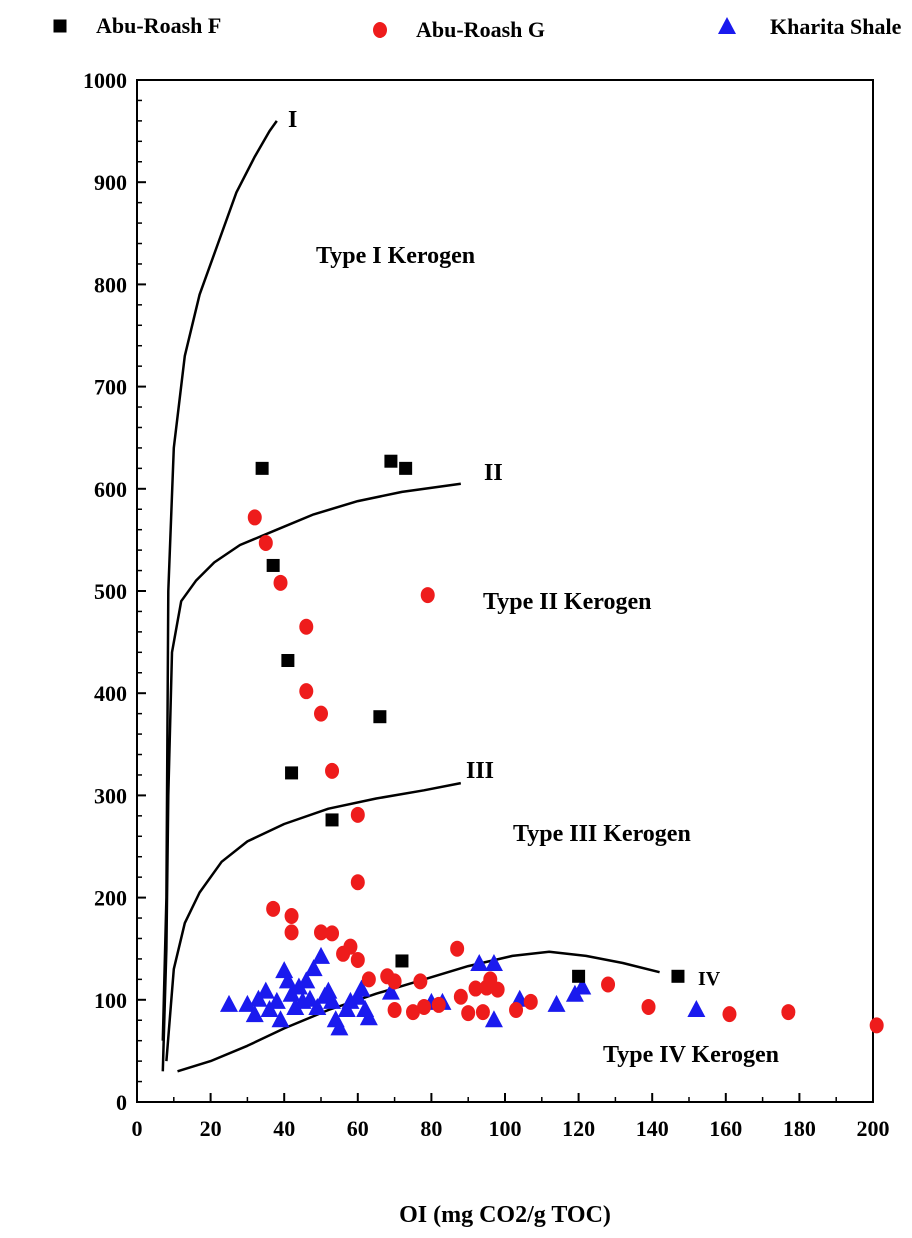 The height and width of the screenshot is (1238, 912). I want to click on y-tick-label: 100, so click(110, 1000).